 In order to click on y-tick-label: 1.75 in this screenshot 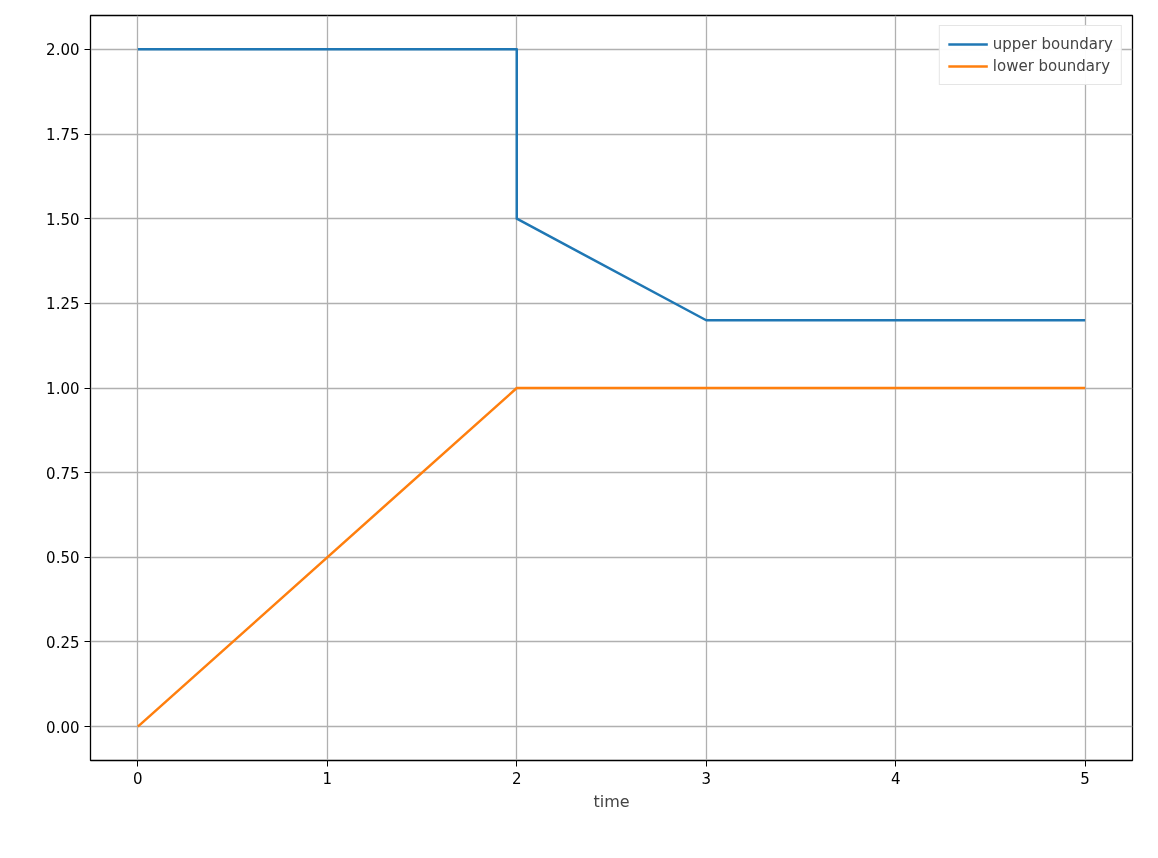, I will do `click(63, 135)`.